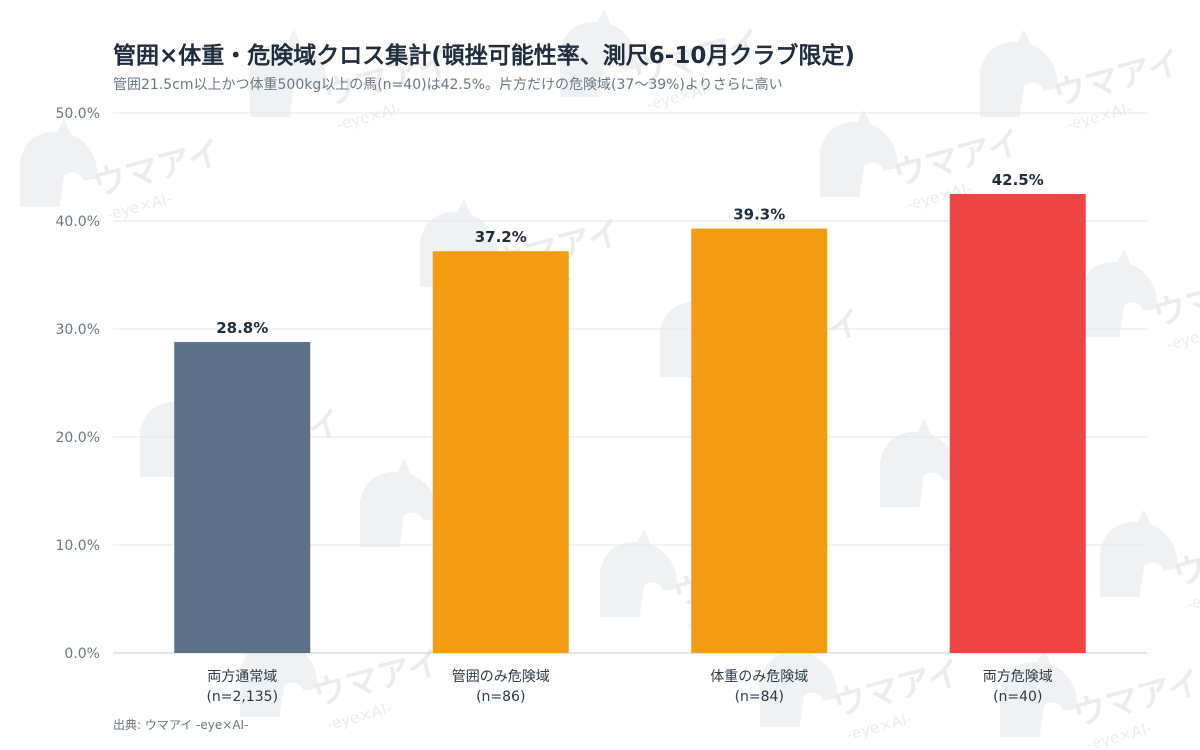 The height and width of the screenshot is (750, 1200). What do you see at coordinates (78, 330) in the screenshot?
I see `y-tick-label: 30.0%` at bounding box center [78, 330].